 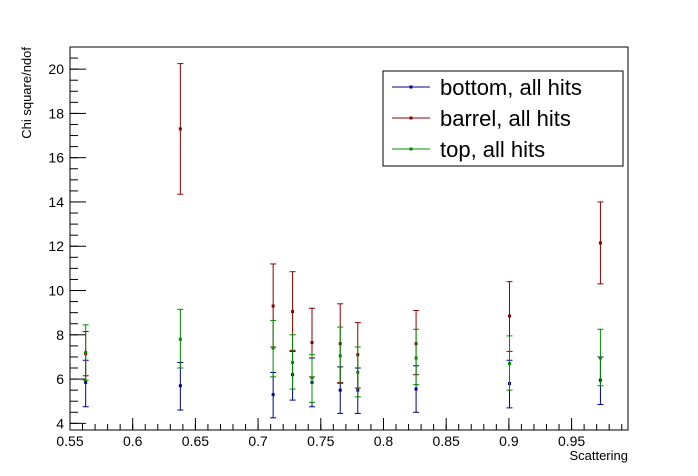 I want to click on x-tick-label: 0.95, so click(x=571, y=441).